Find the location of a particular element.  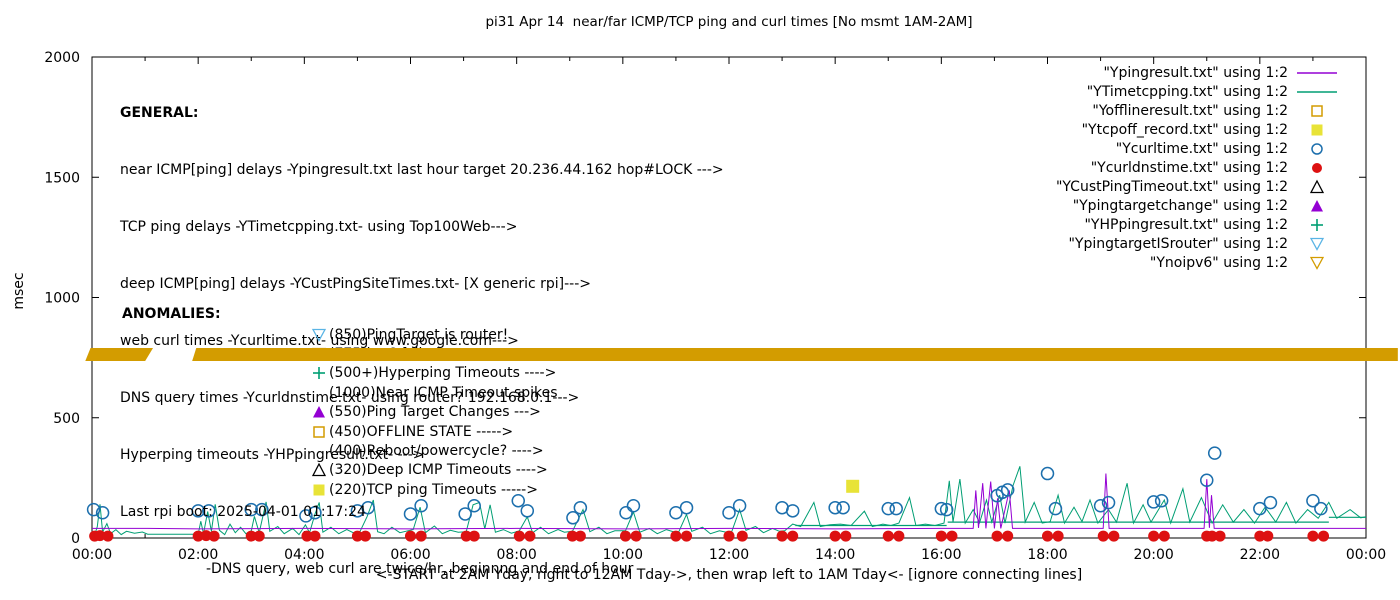

series-Ytcpoff_record.txt is located at coordinates (853, 486).